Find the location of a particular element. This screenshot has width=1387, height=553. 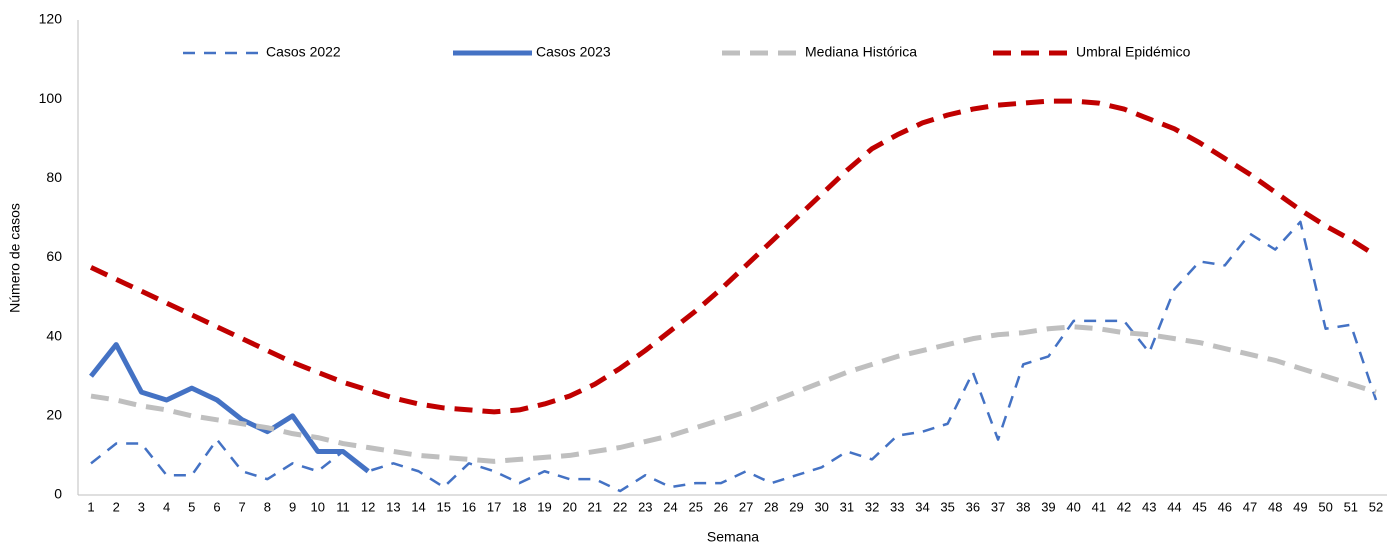

x-tick-label: 31 is located at coordinates (847, 506).